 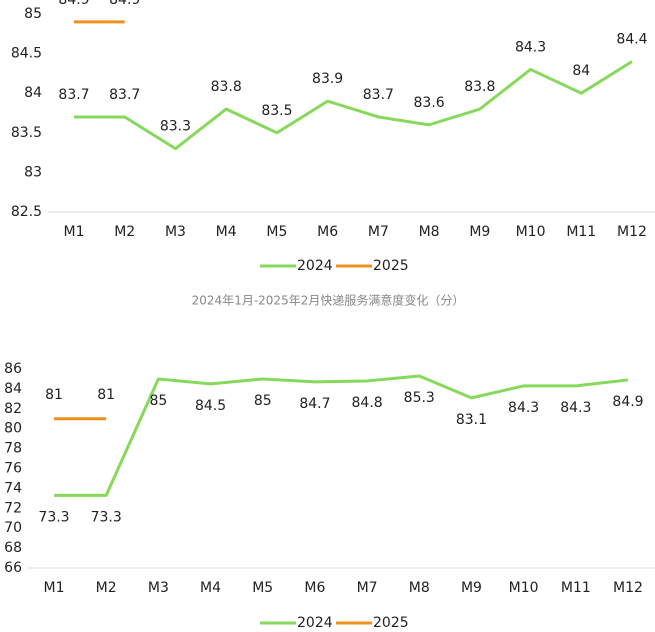 What do you see at coordinates (210, 406) in the screenshot?
I see `data-label: 84.5` at bounding box center [210, 406].